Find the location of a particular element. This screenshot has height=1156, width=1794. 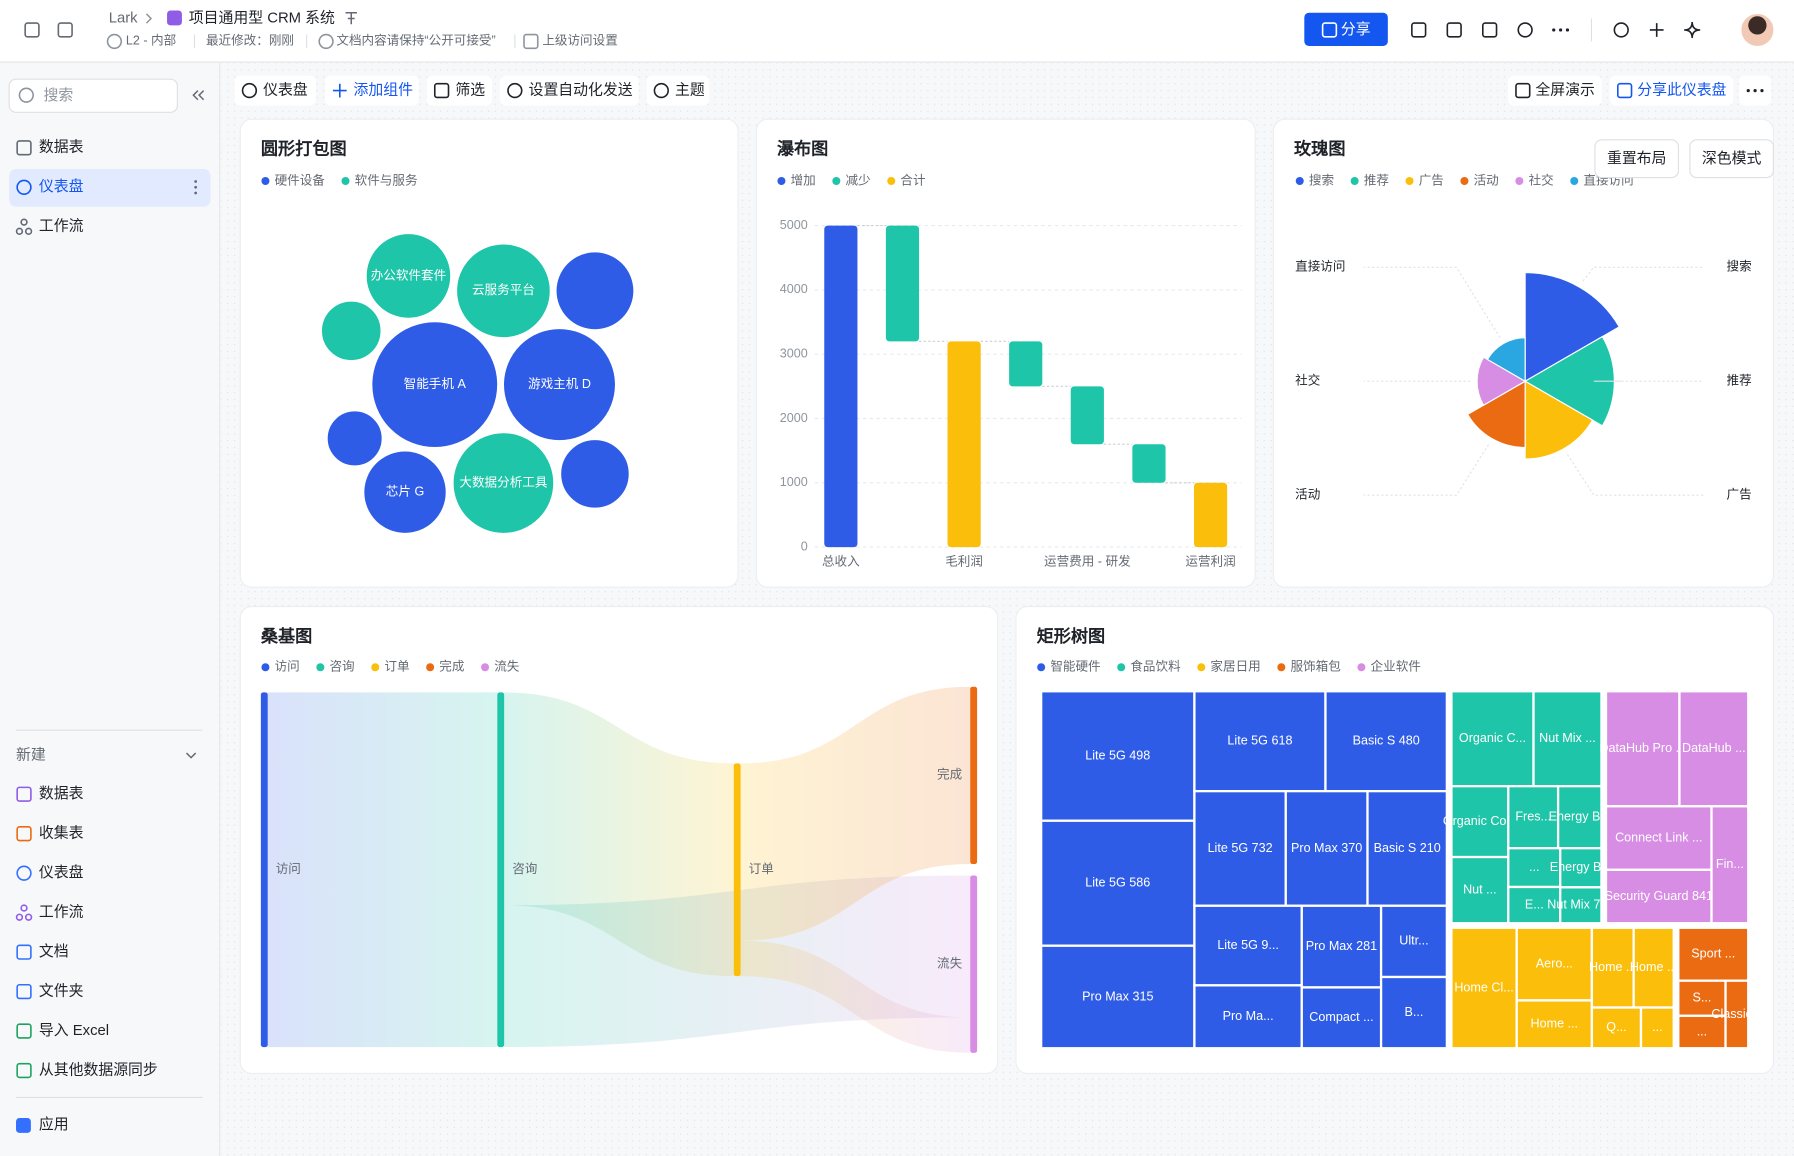

legend-label: 食品饮料 is located at coordinates (1155, 666).